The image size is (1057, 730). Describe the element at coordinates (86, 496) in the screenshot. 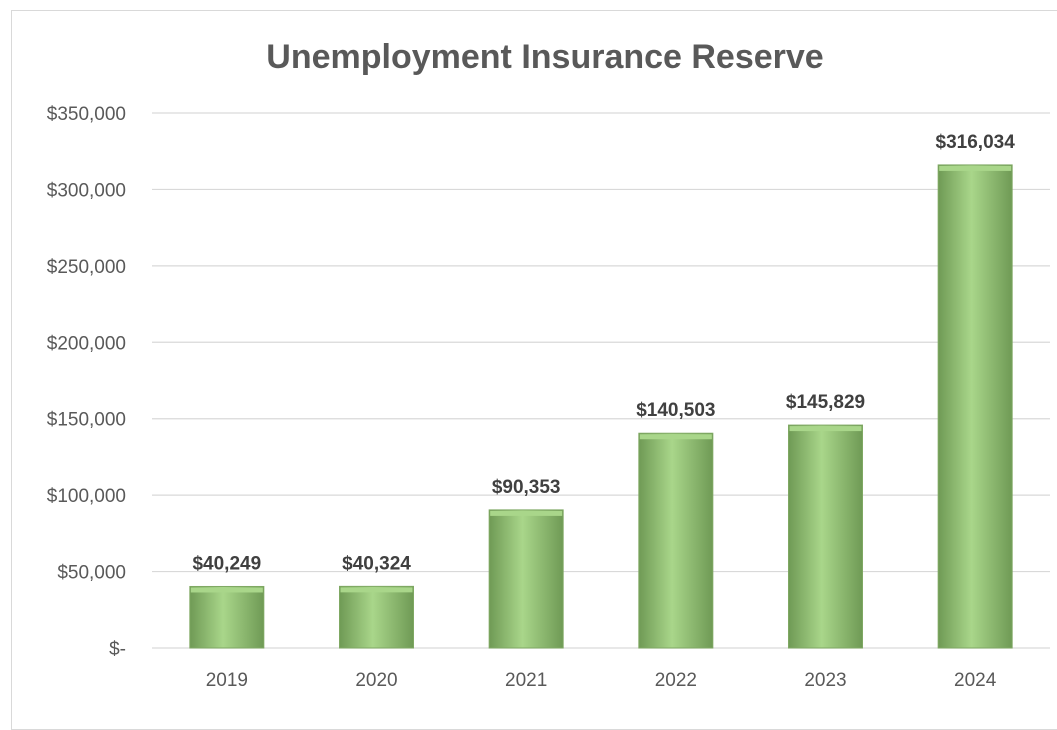

I see `y-tick-label: $100,000` at that location.